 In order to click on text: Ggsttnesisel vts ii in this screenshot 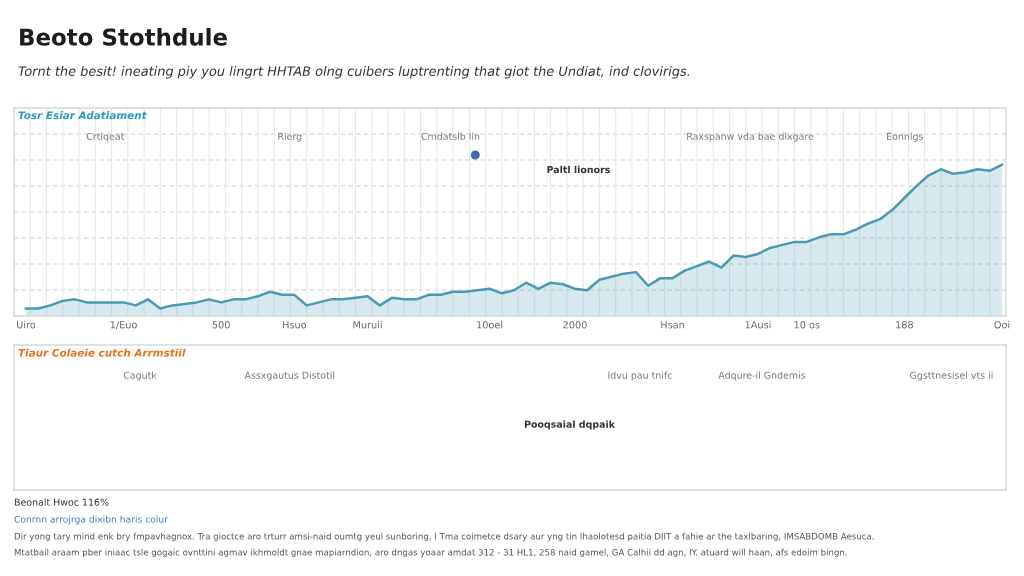, I will do `click(951, 376)`.